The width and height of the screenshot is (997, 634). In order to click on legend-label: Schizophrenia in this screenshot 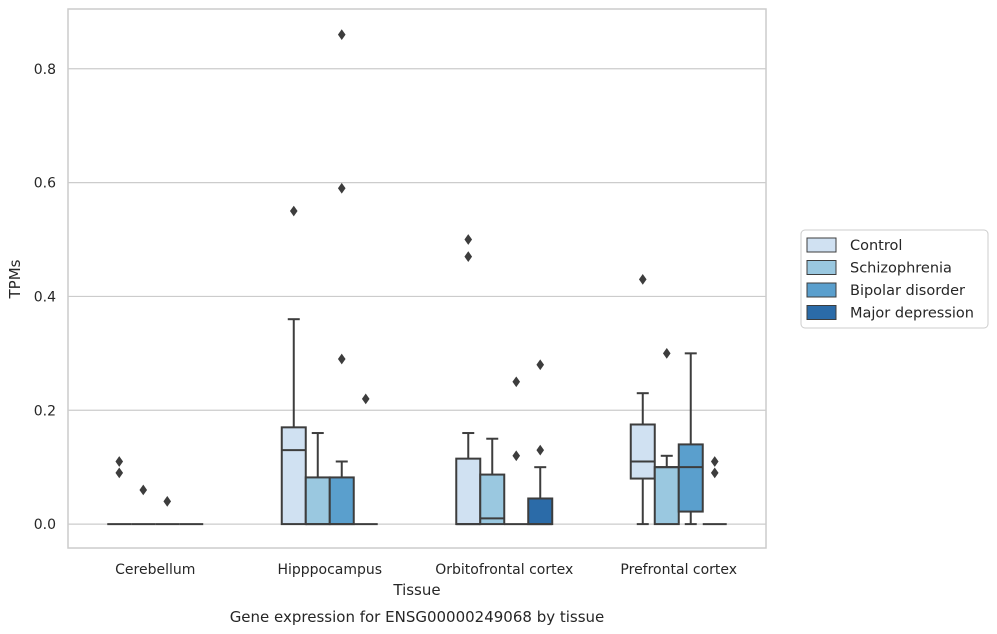, I will do `click(901, 269)`.